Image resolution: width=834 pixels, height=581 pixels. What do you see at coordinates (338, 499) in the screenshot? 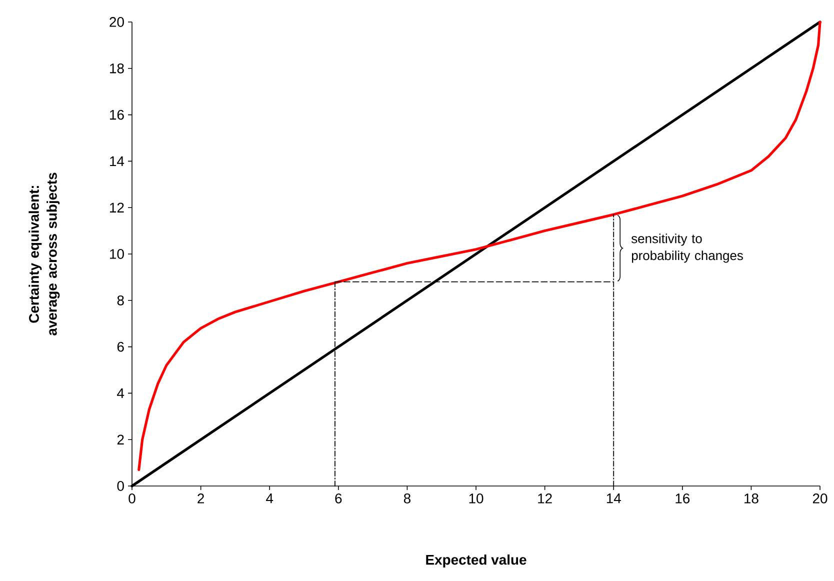
I see `x-tick-label: 6` at bounding box center [338, 499].